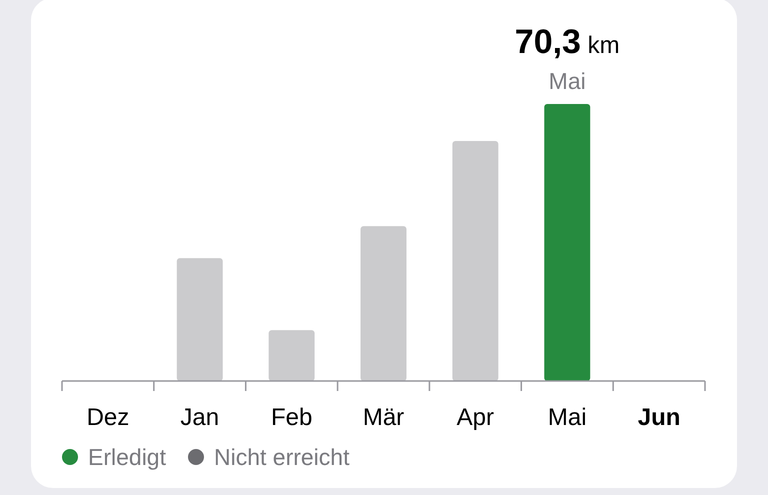  What do you see at coordinates (567, 81) in the screenshot?
I see `annotation: Mai` at bounding box center [567, 81].